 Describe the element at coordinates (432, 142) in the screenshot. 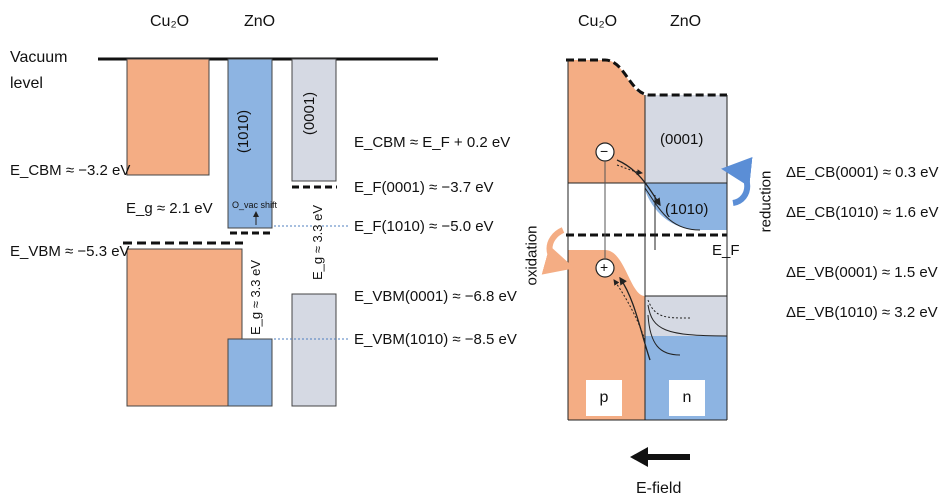

I see `ecbm-zno-label: E_CBM ≈ E_F + 0.2 eV` at that location.